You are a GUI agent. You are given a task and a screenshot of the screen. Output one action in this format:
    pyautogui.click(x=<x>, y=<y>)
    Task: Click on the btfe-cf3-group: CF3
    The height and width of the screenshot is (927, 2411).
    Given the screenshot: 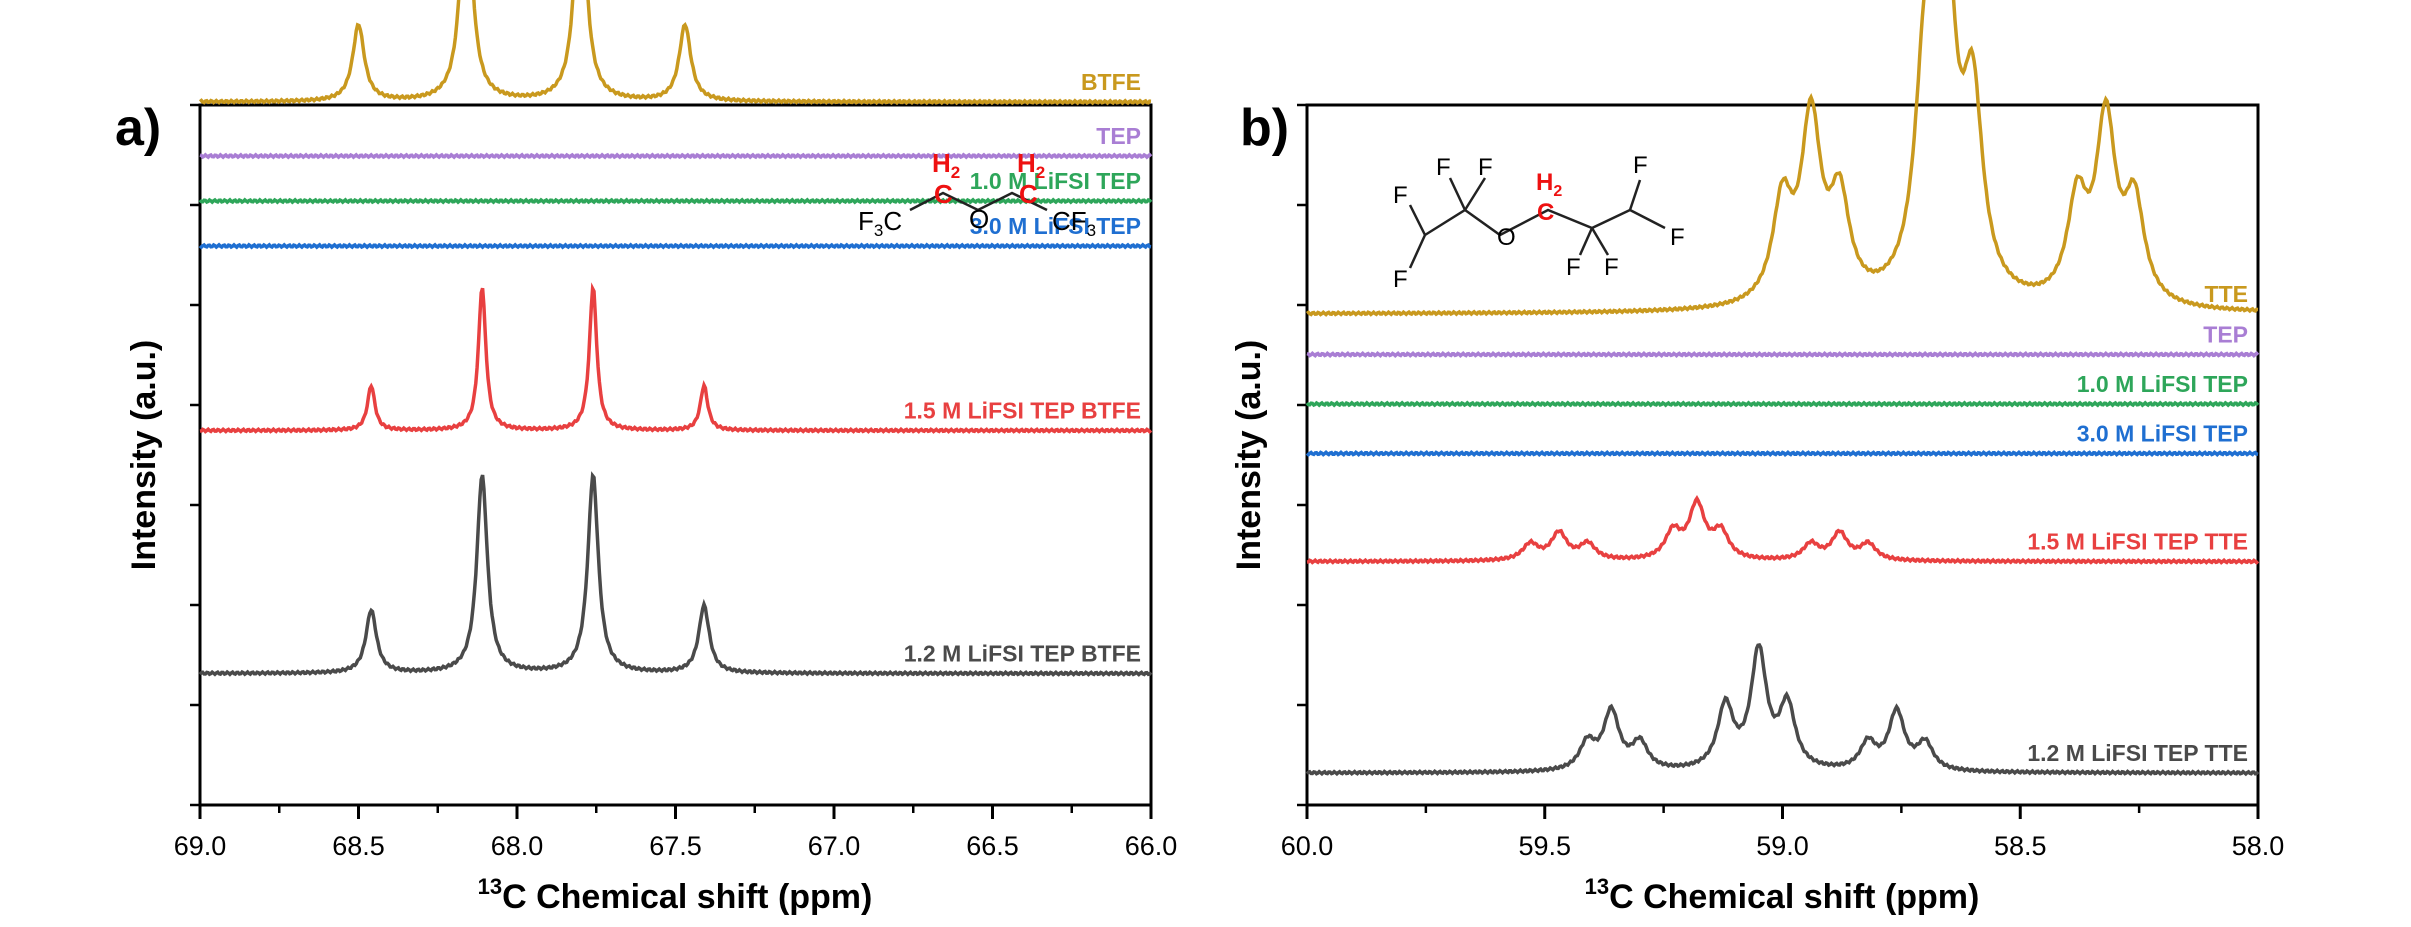 What is the action you would take?
    pyautogui.click(x=1074, y=223)
    